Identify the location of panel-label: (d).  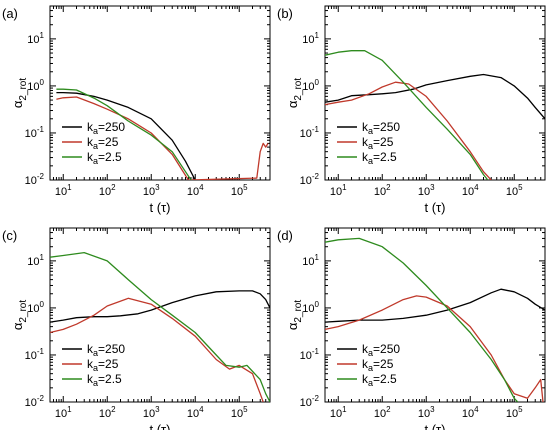
(285, 235).